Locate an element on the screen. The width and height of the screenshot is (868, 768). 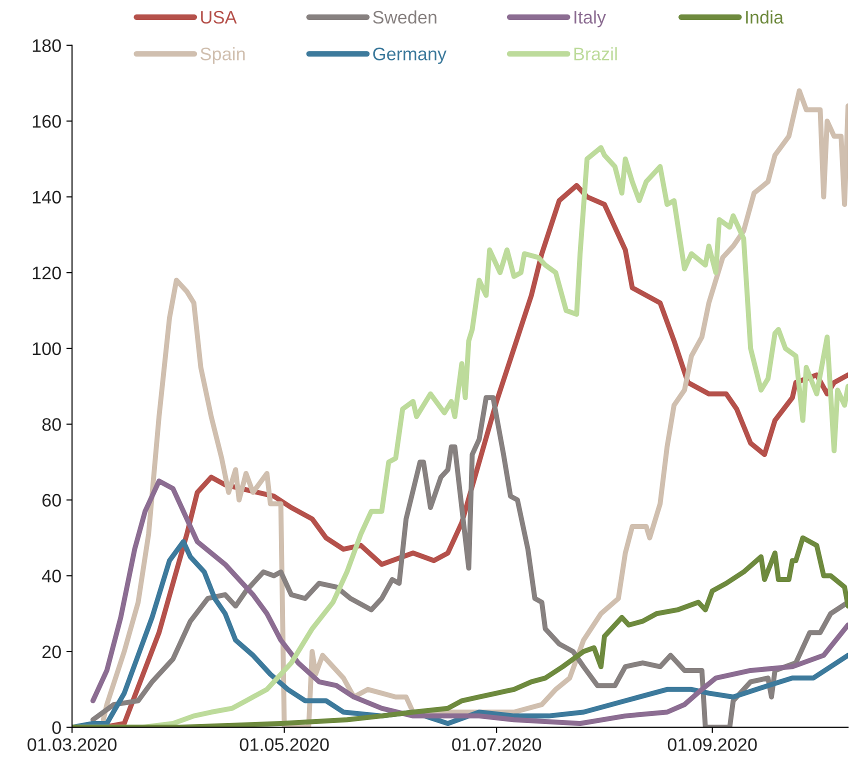
y-tick-label: 140 is located at coordinates (46, 197).